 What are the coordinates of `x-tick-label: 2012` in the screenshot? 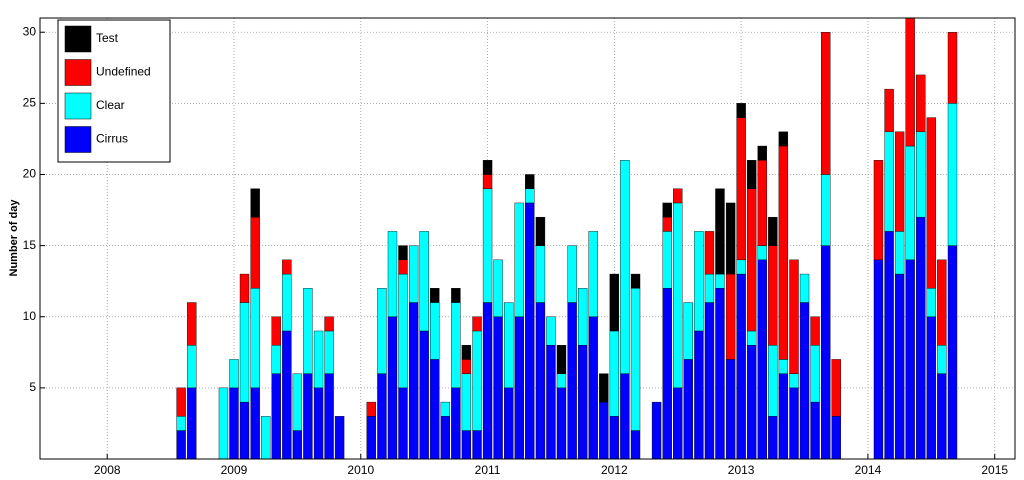 It's located at (614, 470).